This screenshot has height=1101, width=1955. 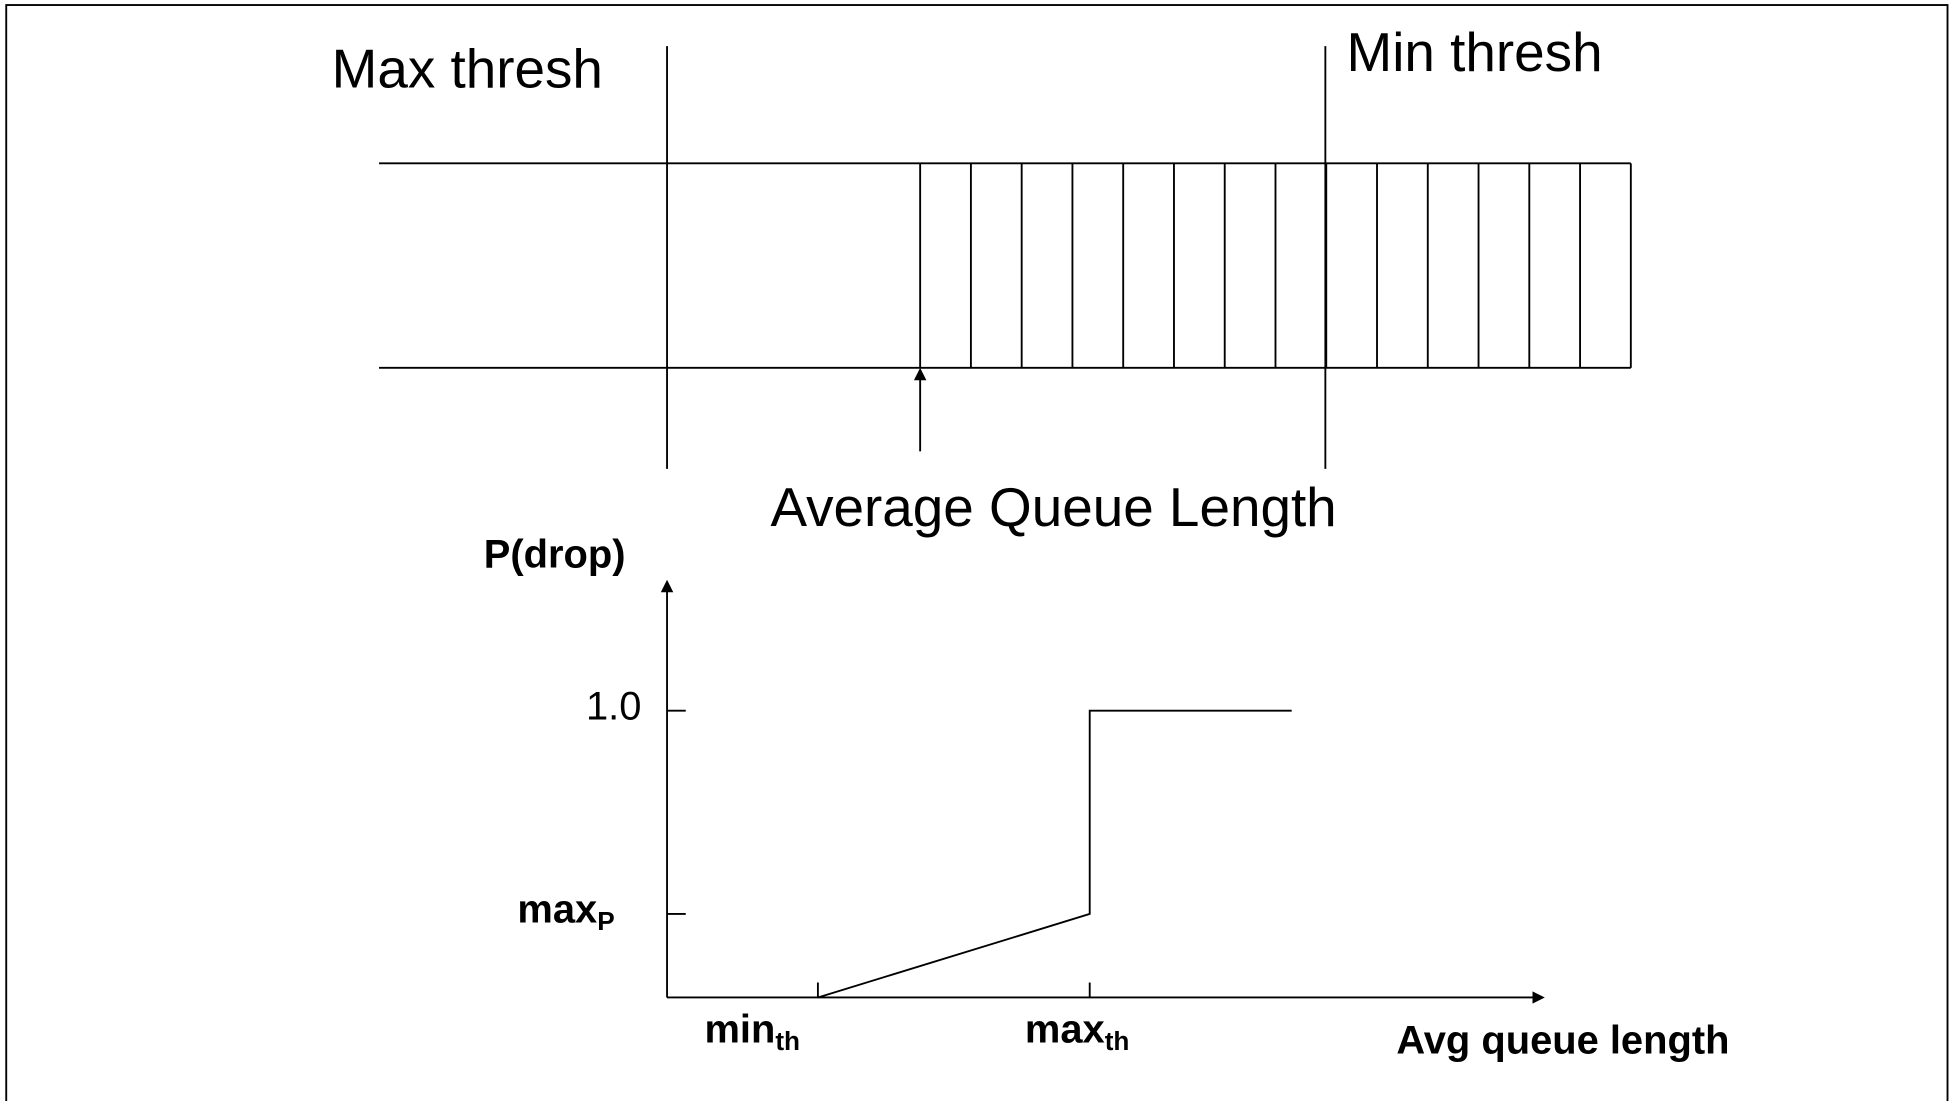 I want to click on queue-axis-label: Average Queue Length, so click(x=1054, y=507).